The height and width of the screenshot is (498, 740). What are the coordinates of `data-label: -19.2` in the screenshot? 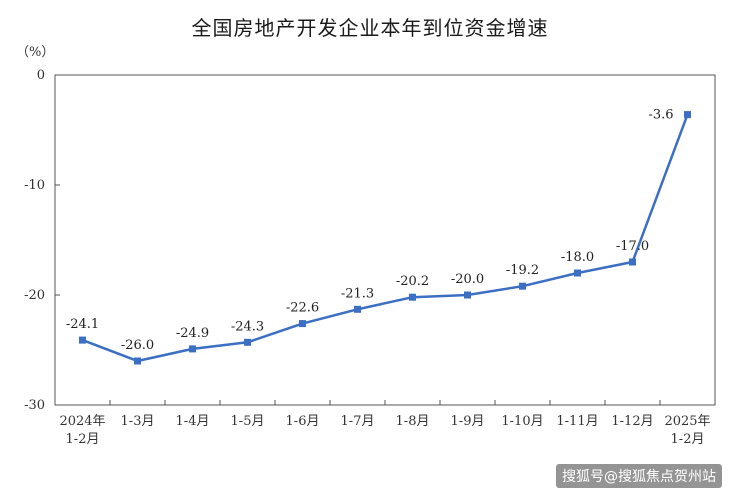 It's located at (522, 270).